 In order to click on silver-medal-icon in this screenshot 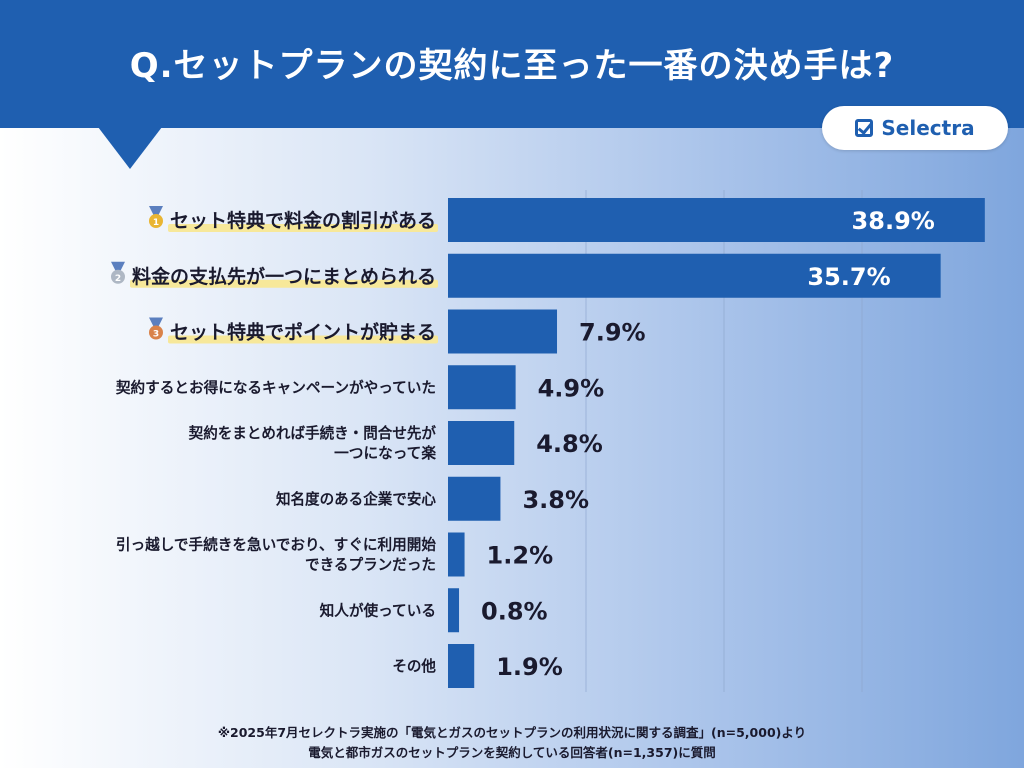, I will do `click(118, 276)`.